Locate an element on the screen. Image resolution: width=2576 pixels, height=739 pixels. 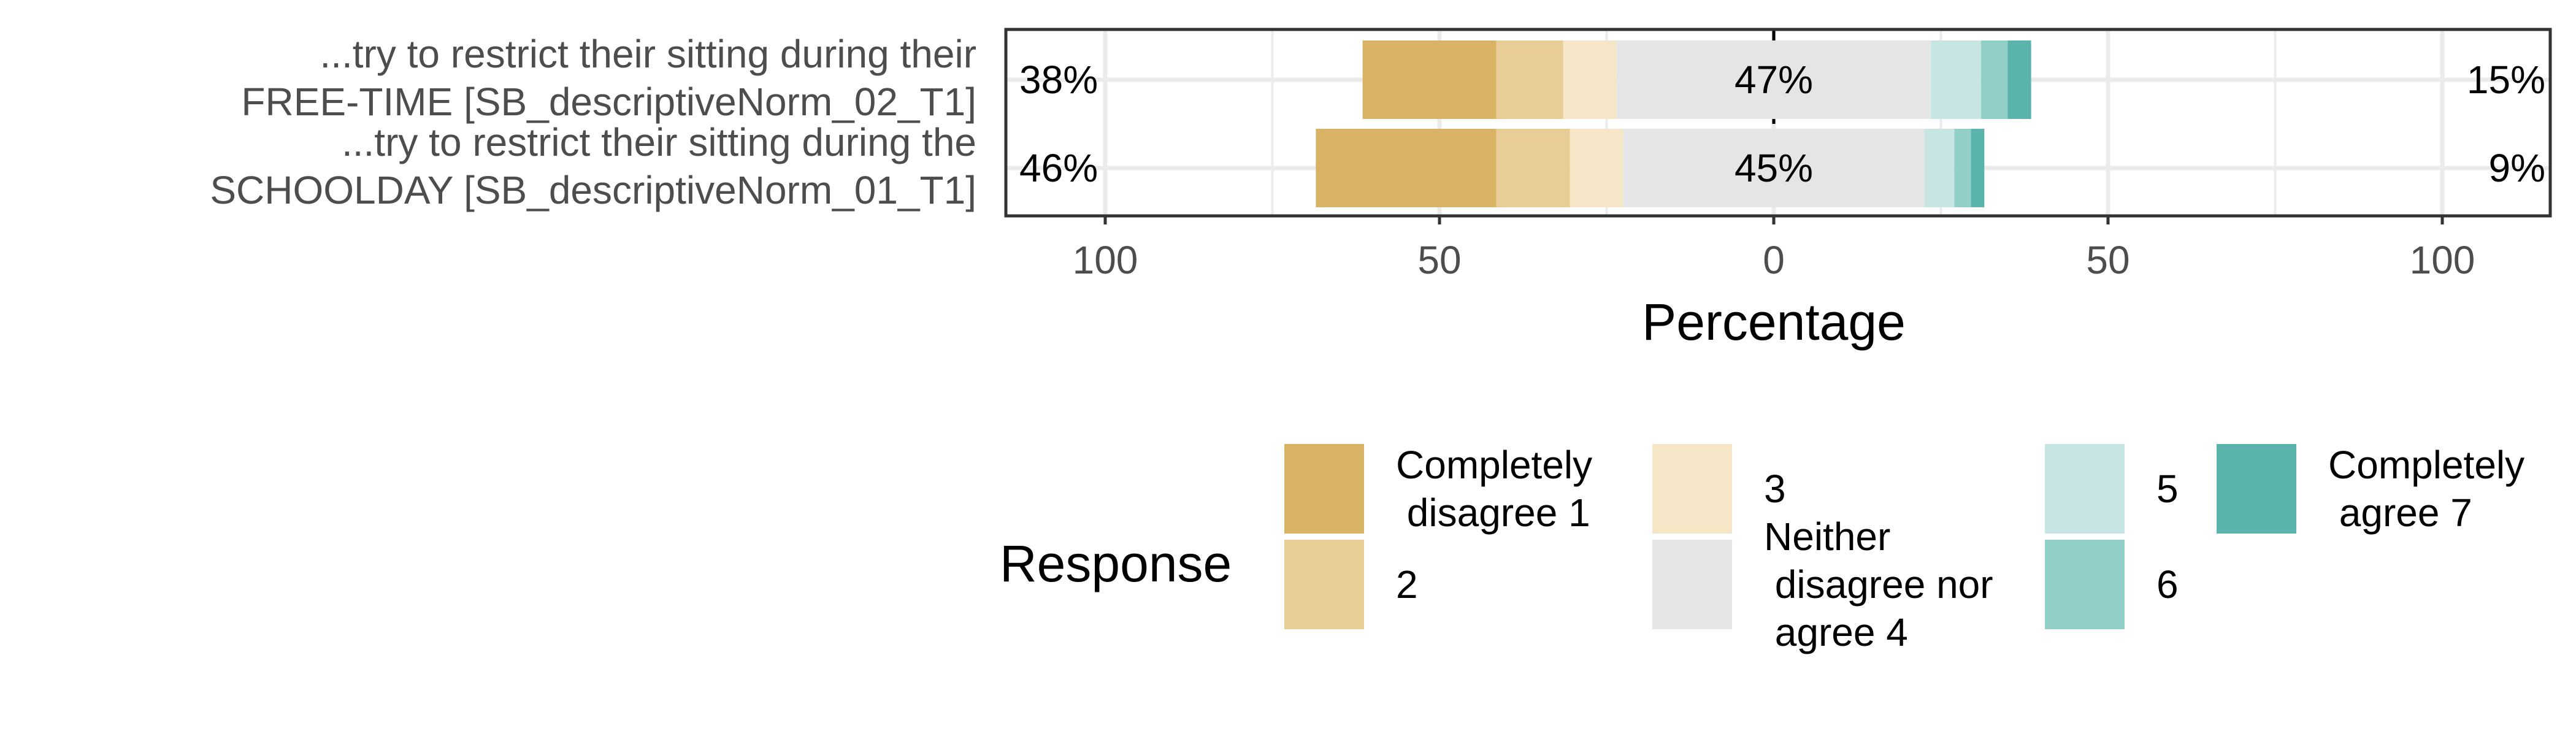
legend-label-5: 5 is located at coordinates (2167, 489).